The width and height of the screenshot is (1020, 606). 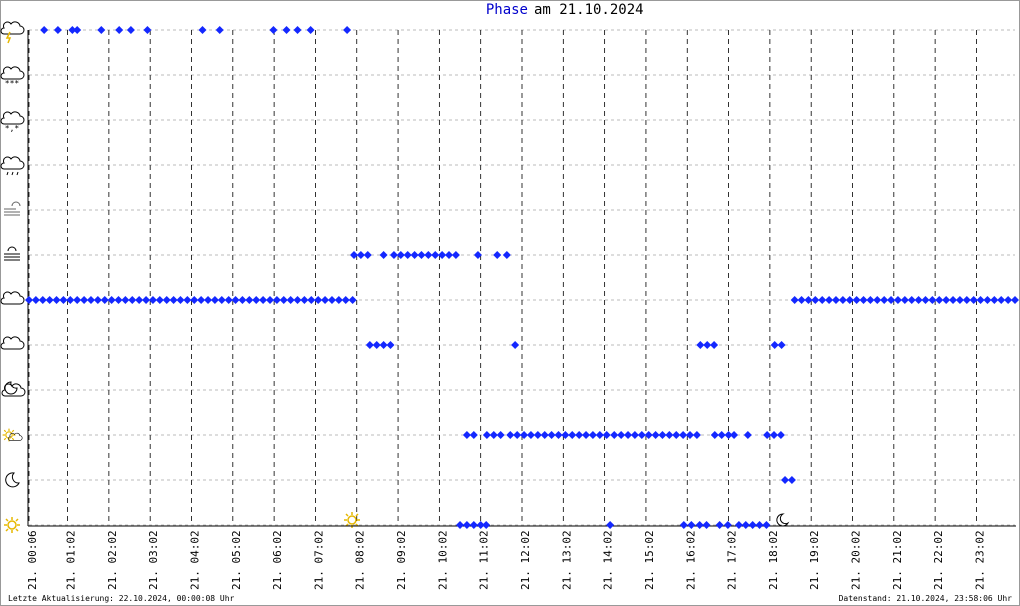 I want to click on x-tick-label: 21. 20:02, so click(x=856, y=560).